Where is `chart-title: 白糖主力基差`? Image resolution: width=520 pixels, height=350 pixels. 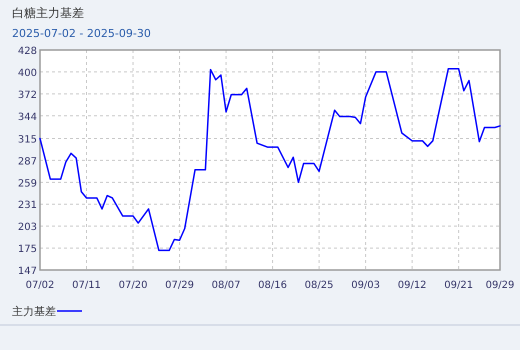 chart-title: 白糖主力基差 is located at coordinates (48, 13).